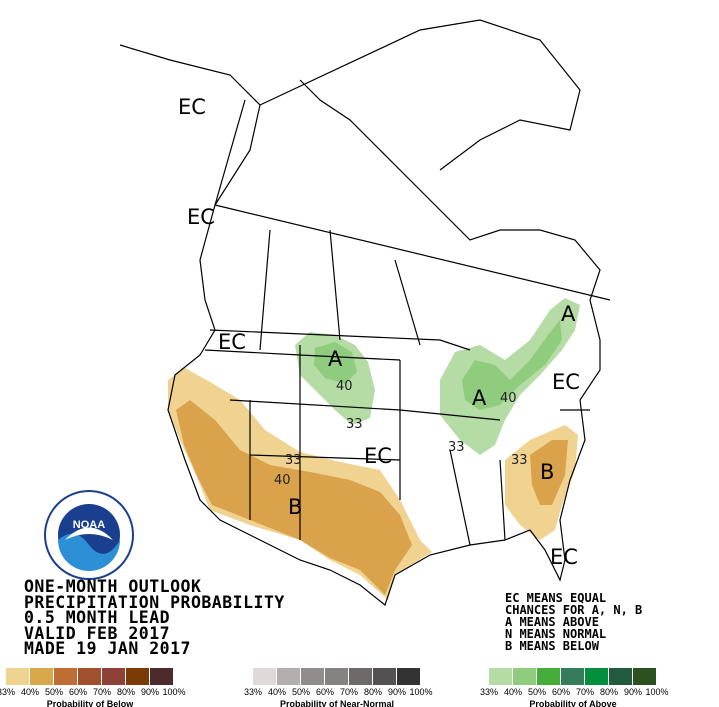  What do you see at coordinates (97, 633) in the screenshot?
I see `title-line: VALID FEB 2017` at bounding box center [97, 633].